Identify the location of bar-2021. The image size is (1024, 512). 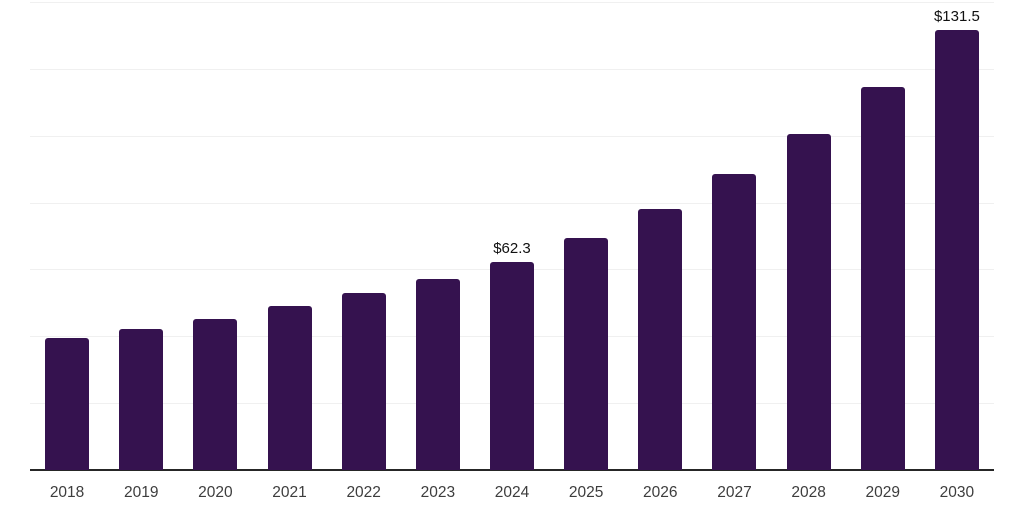
(289, 387).